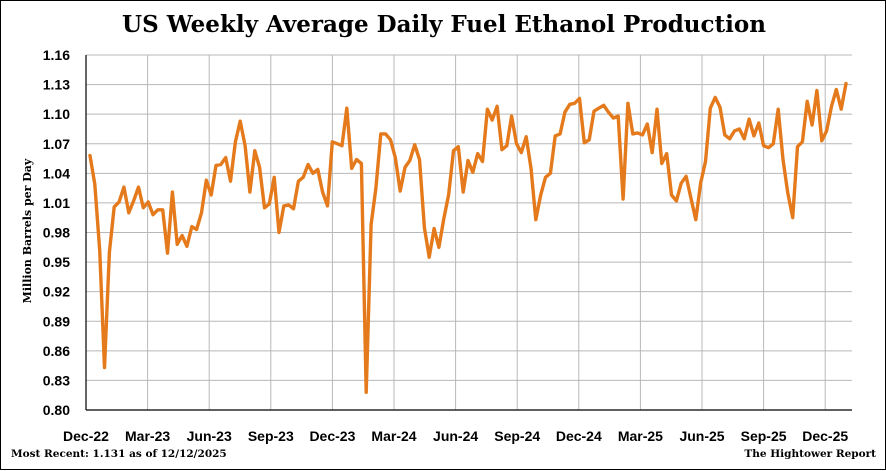 This screenshot has width=886, height=471. I want to click on x-tick-label: Jun-24, so click(455, 436).